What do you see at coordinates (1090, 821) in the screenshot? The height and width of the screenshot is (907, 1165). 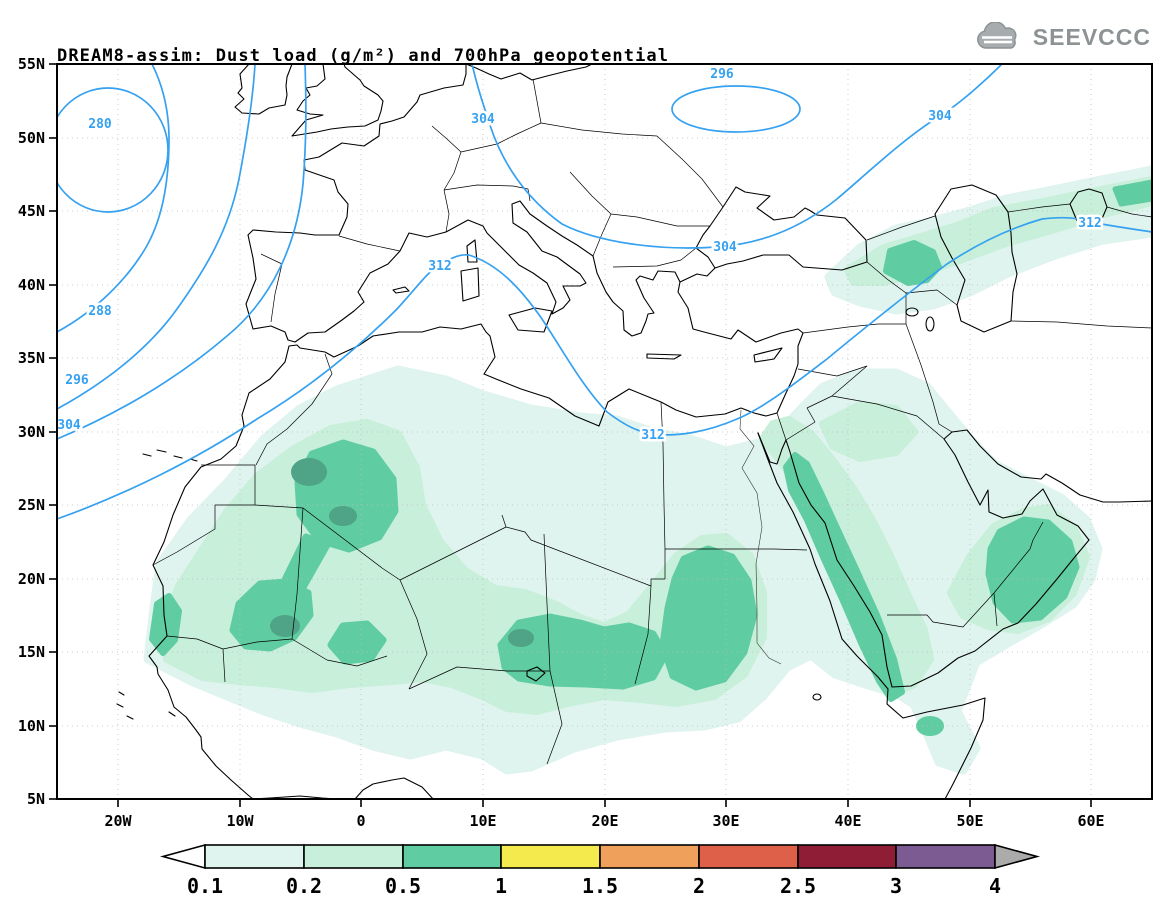 I see `lon-tick-label: 60E` at bounding box center [1090, 821].